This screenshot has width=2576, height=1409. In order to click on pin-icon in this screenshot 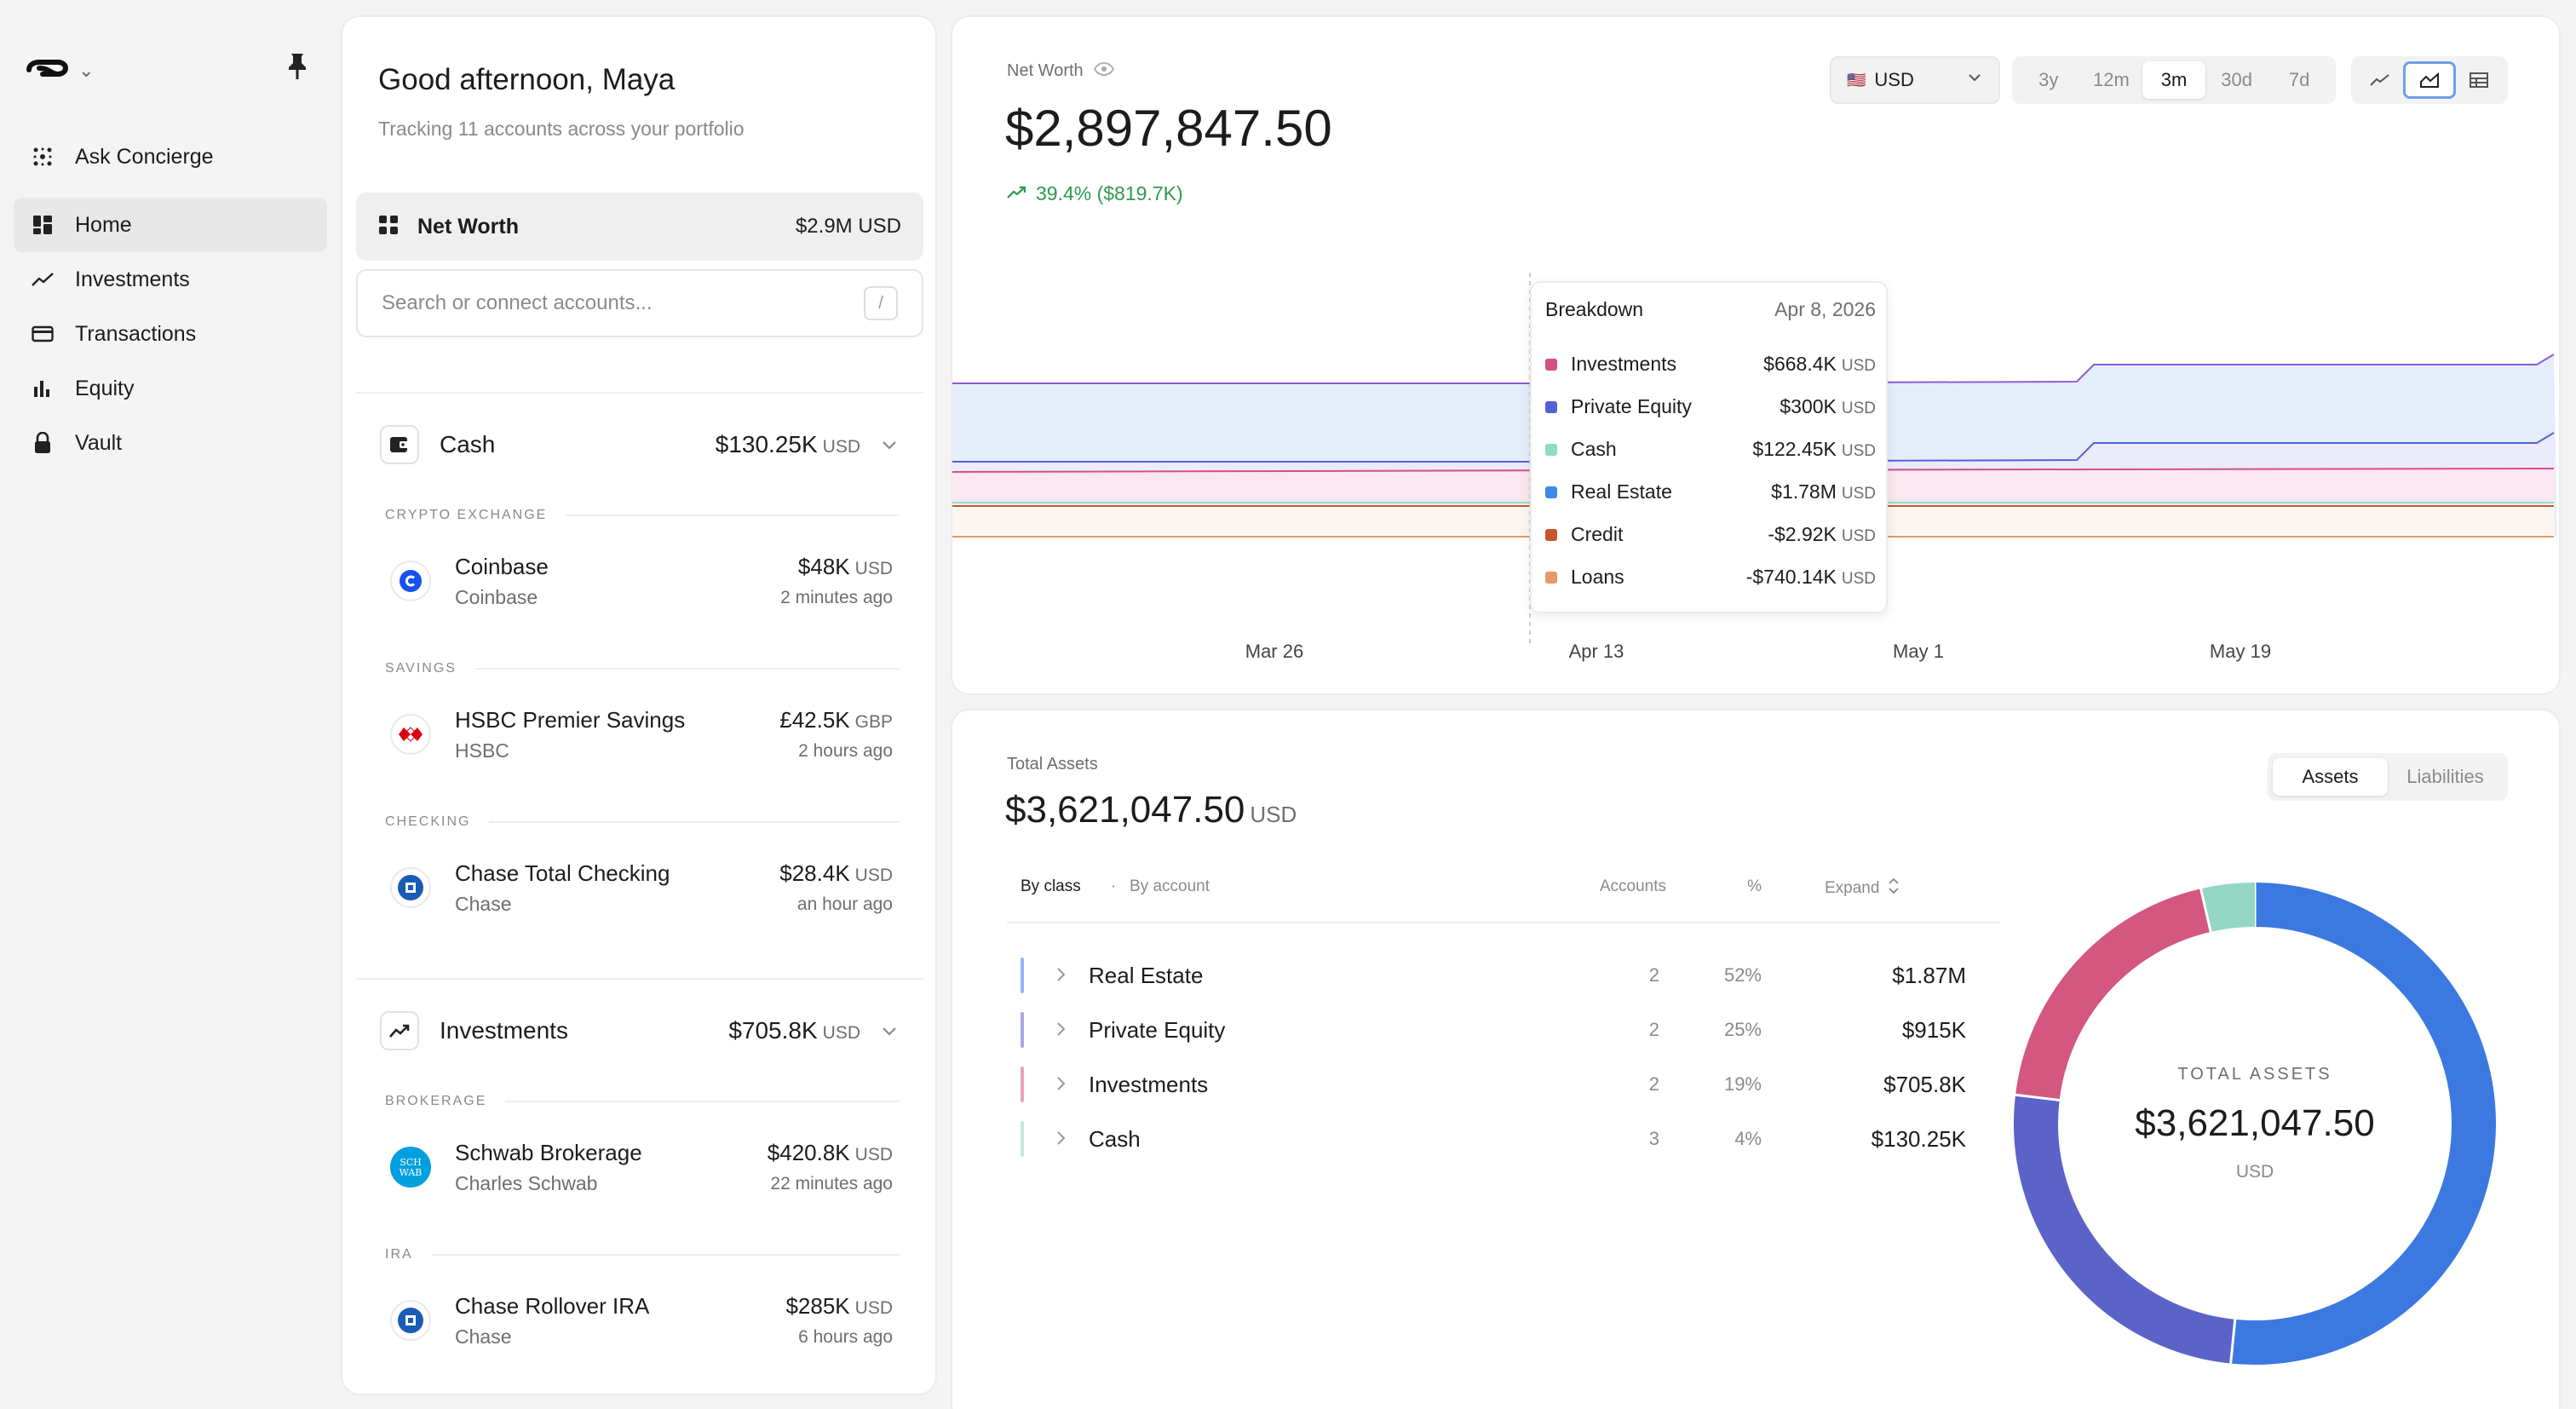, I will do `click(297, 66)`.